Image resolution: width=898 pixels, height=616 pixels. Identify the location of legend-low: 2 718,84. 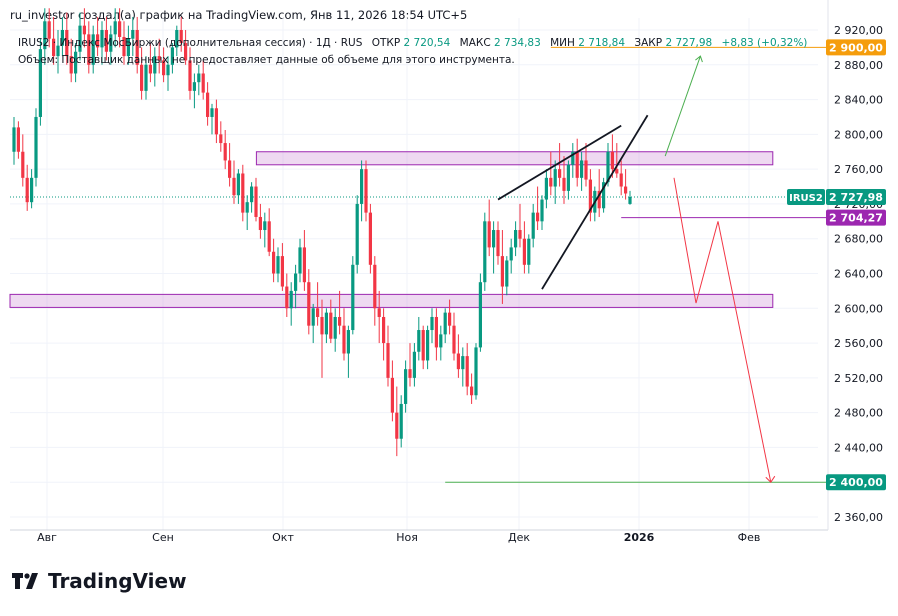
(601, 43).